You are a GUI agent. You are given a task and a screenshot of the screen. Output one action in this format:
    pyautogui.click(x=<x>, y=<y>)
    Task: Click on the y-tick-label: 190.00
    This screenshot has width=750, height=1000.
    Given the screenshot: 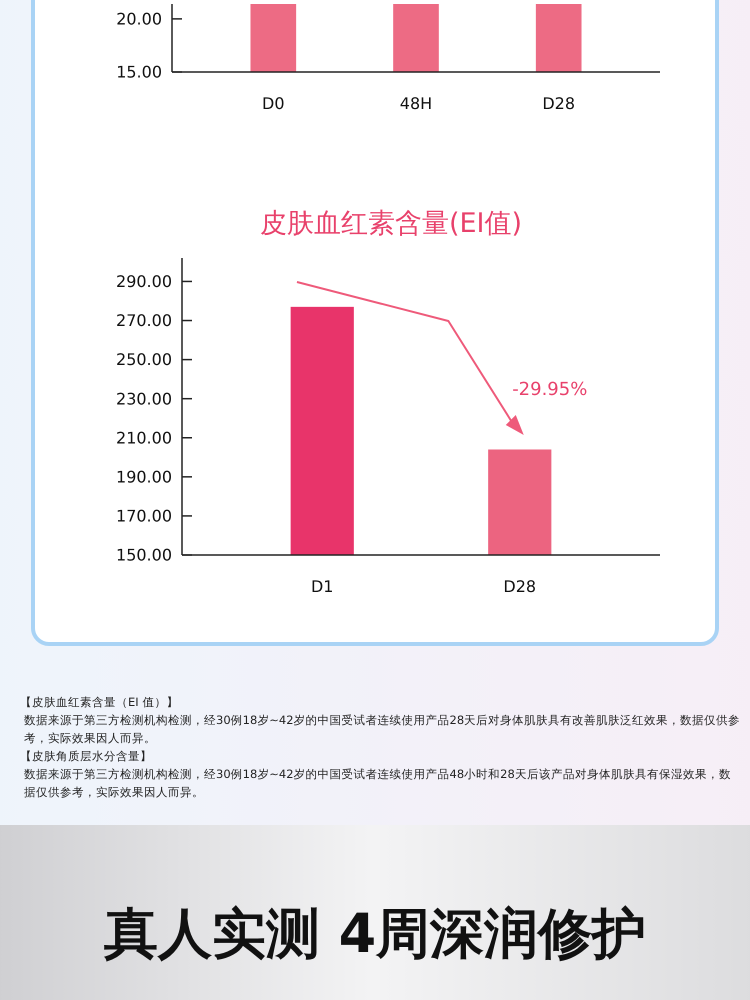 What is the action you would take?
    pyautogui.click(x=144, y=476)
    